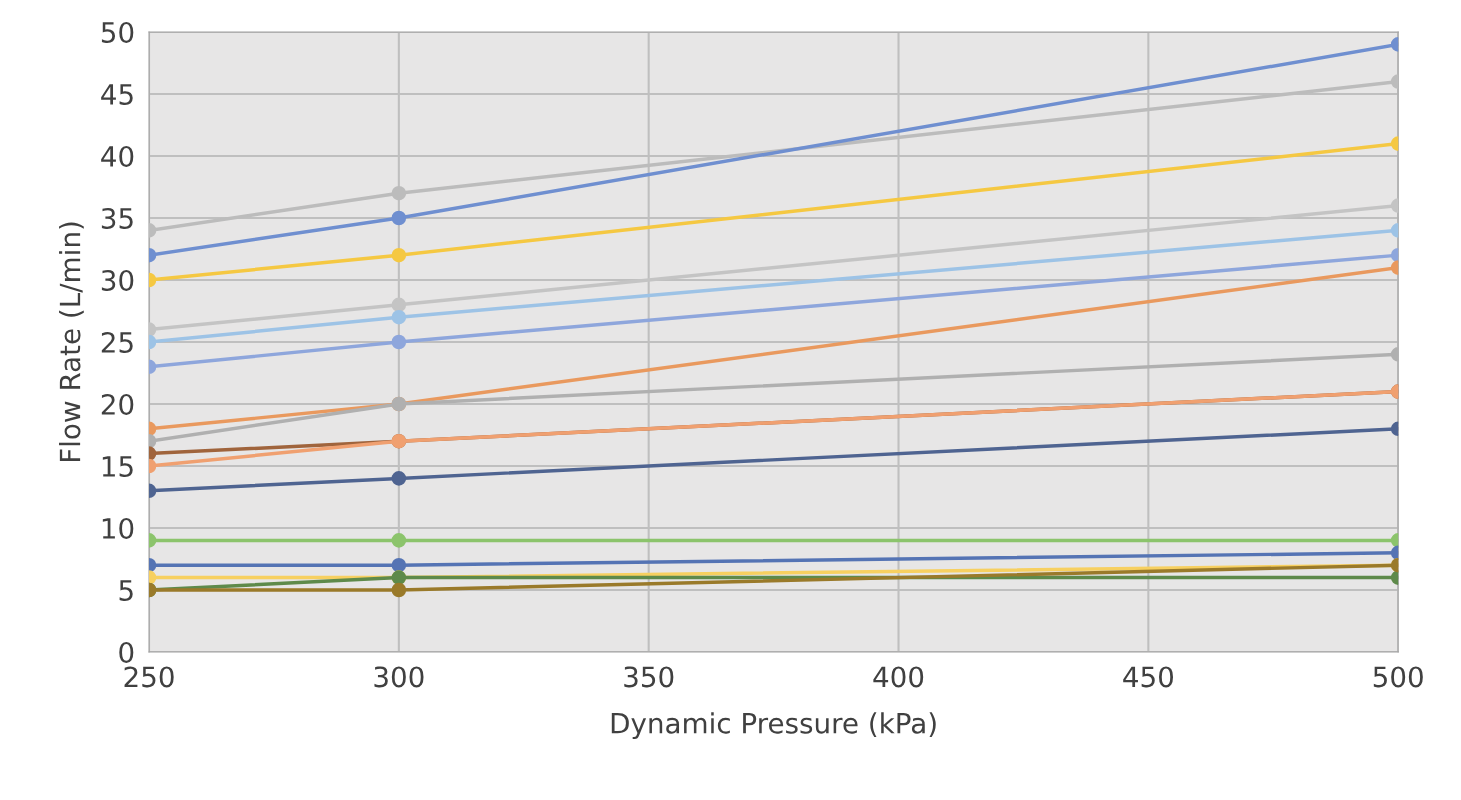 This screenshot has width=1461, height=800. I want to click on x-tick-label: 500, so click(1398, 677).